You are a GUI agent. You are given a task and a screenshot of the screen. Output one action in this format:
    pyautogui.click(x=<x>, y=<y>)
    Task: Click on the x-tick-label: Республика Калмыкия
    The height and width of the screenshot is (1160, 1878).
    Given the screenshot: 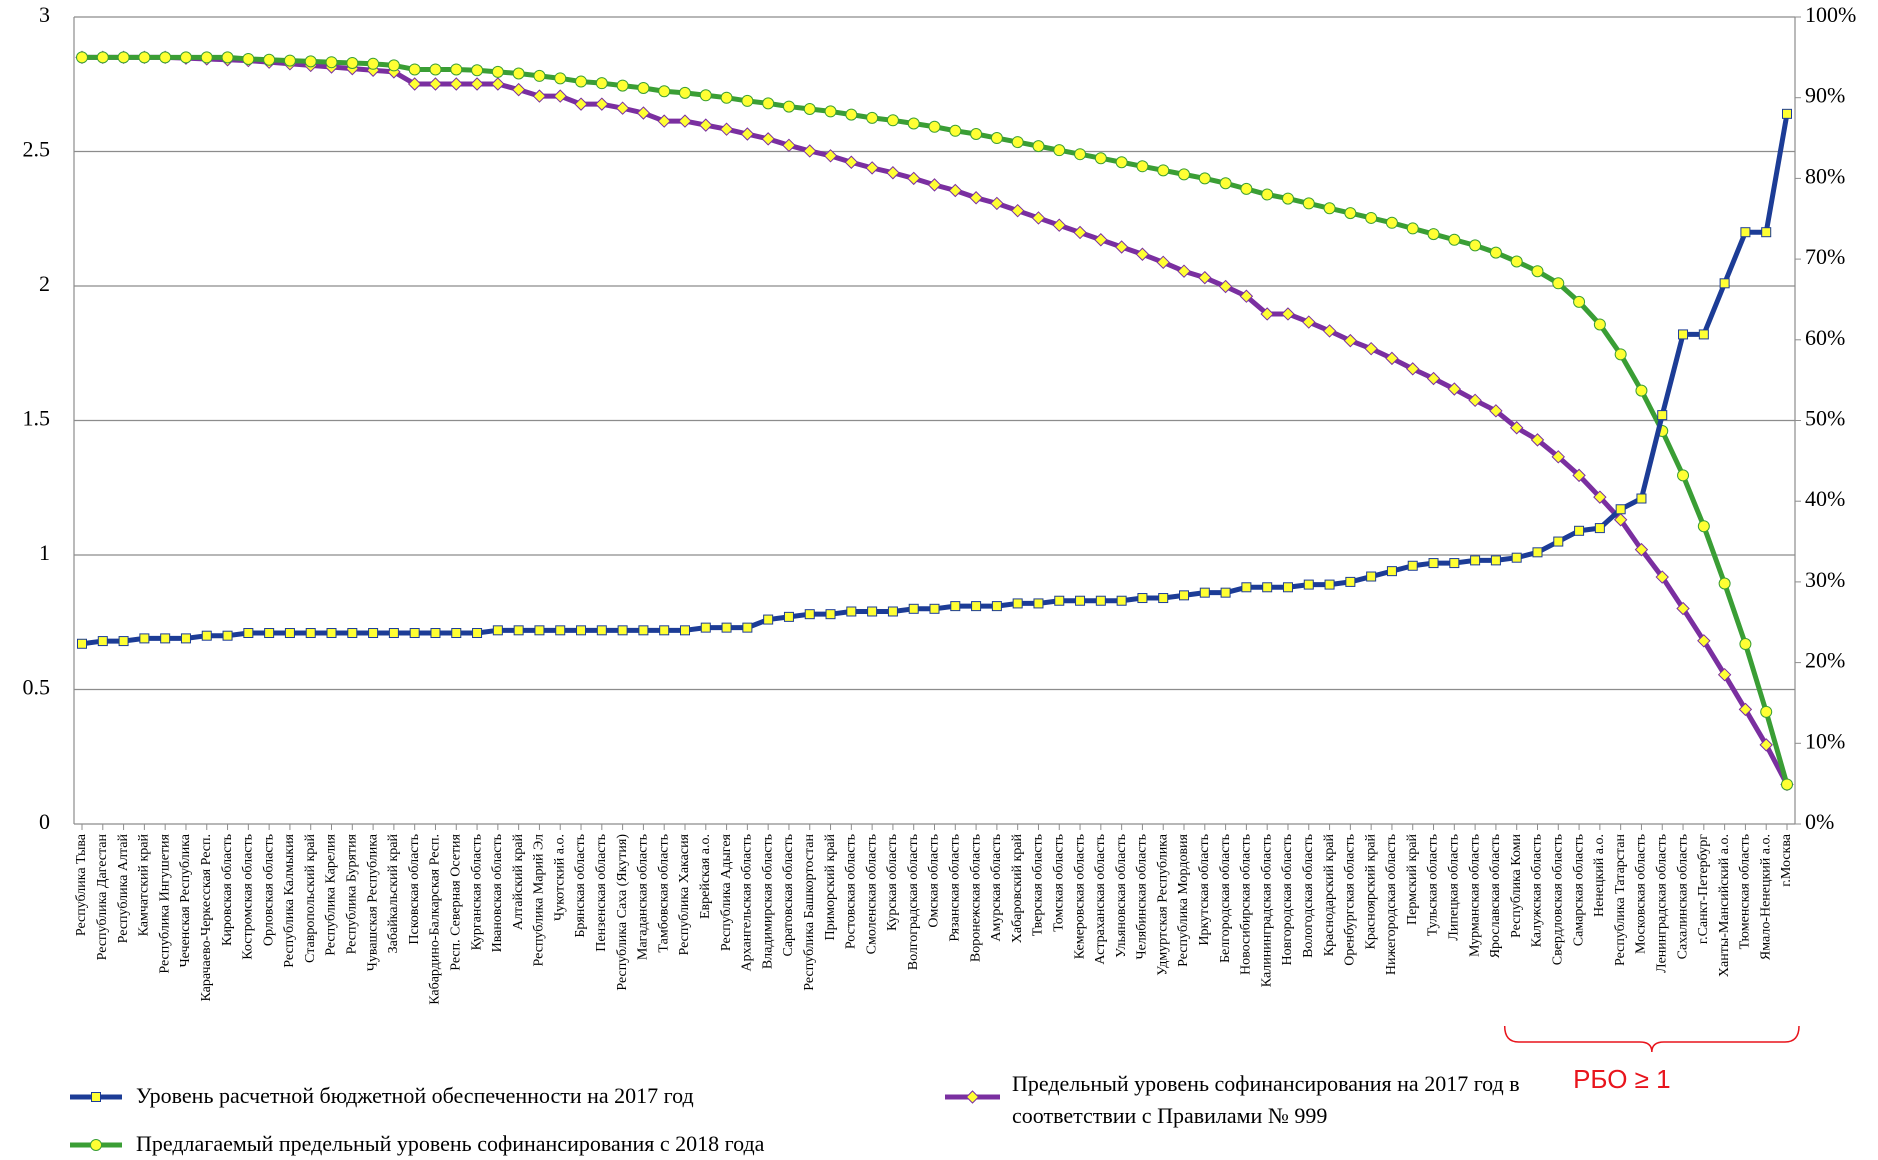 What is the action you would take?
    pyautogui.click(x=289, y=900)
    